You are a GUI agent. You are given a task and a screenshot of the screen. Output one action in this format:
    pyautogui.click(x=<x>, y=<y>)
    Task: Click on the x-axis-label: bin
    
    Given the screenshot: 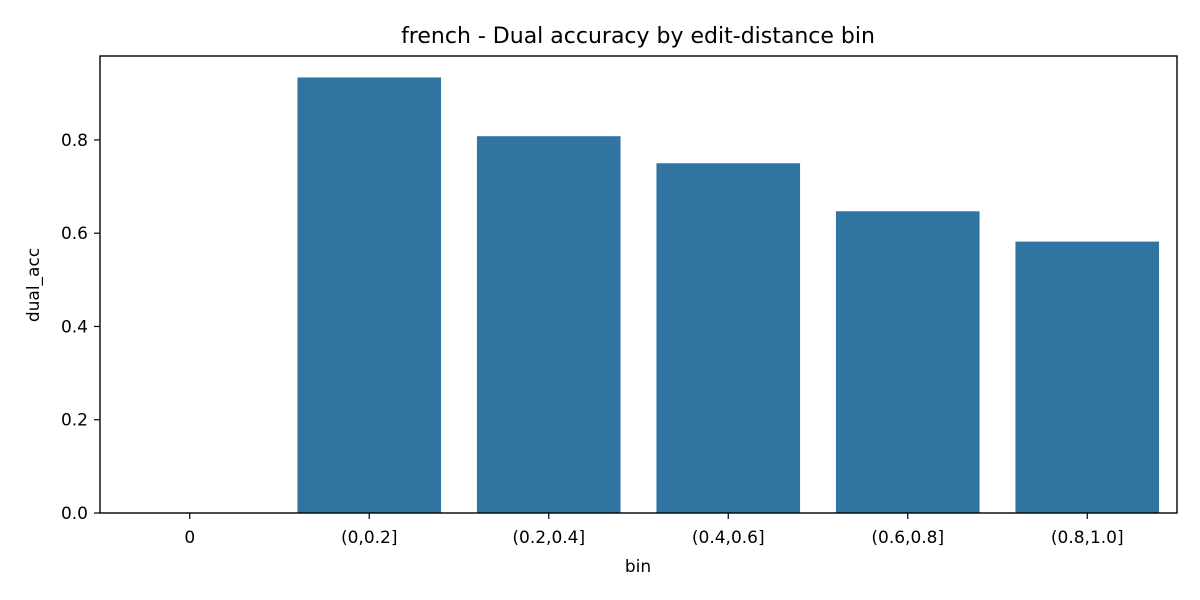 What is the action you would take?
    pyautogui.click(x=638, y=567)
    